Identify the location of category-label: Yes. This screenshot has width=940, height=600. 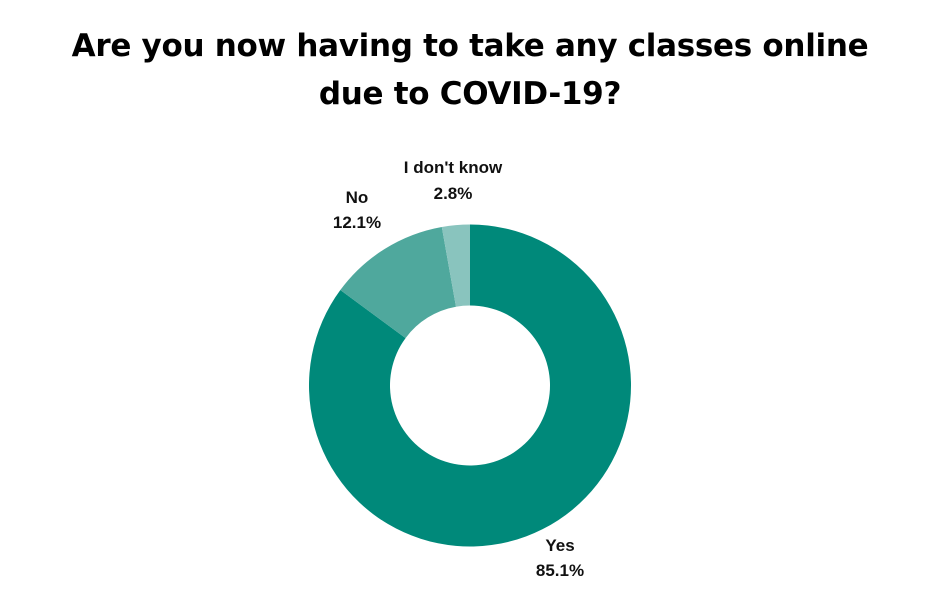
(559, 545).